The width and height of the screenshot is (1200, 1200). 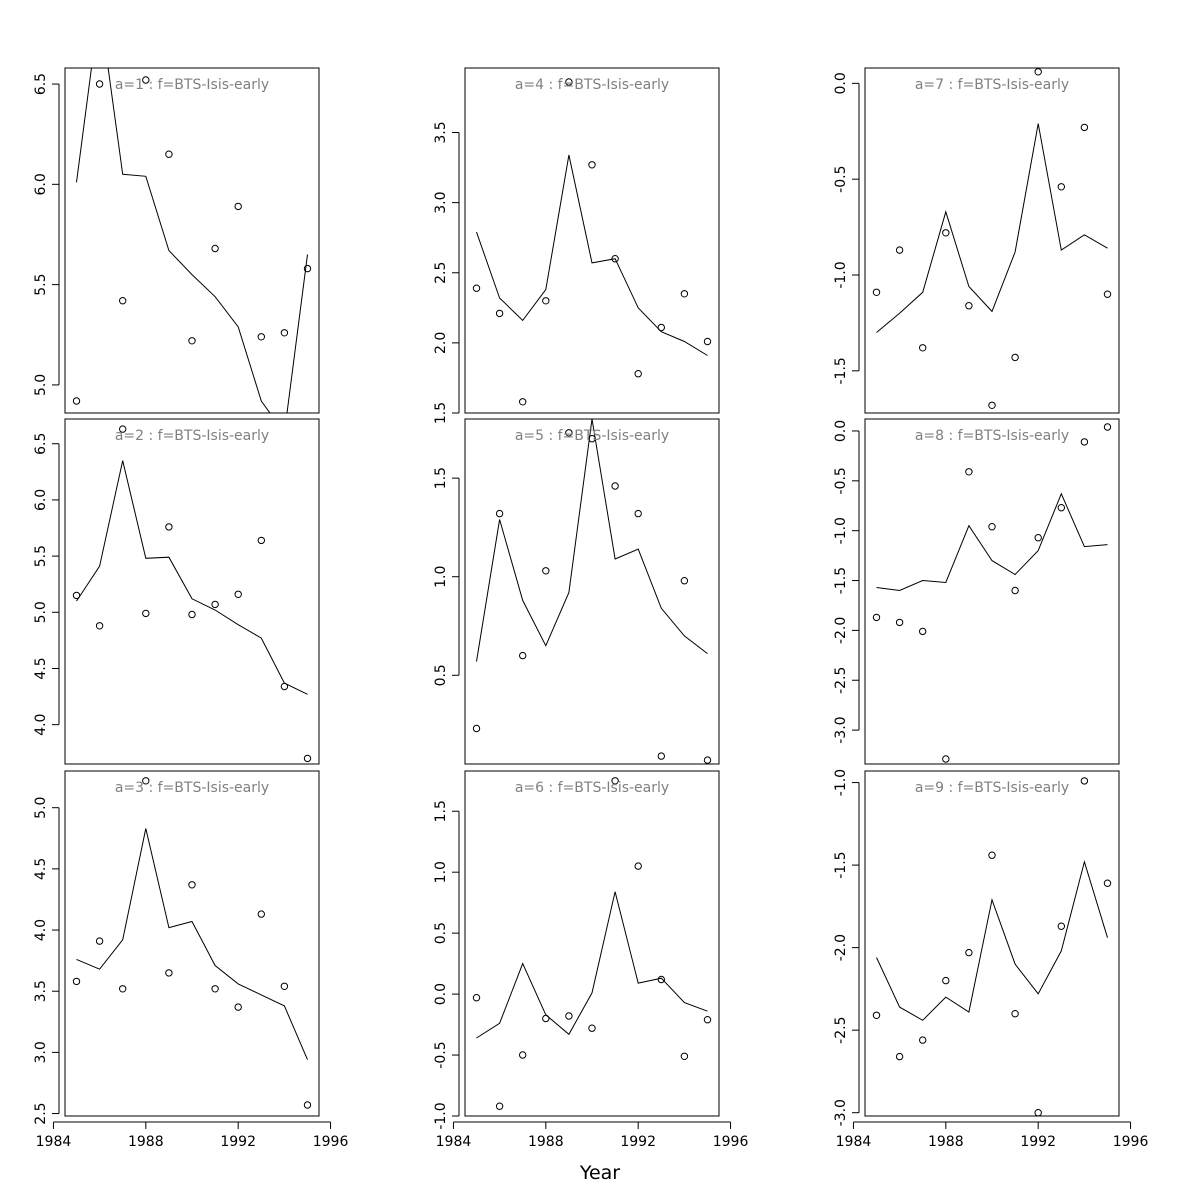 I want to click on y-tick-label: 6.0, so click(x=41, y=500).